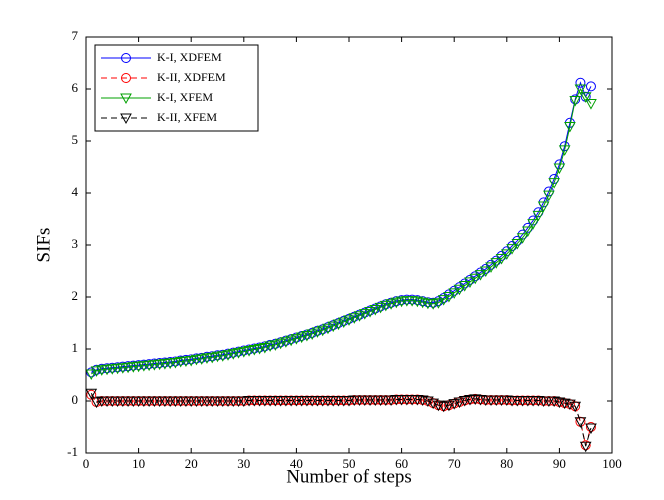 This screenshot has height=500, width=664. Describe the element at coordinates (296, 463) in the screenshot. I see `x-tick-label: 40` at that location.